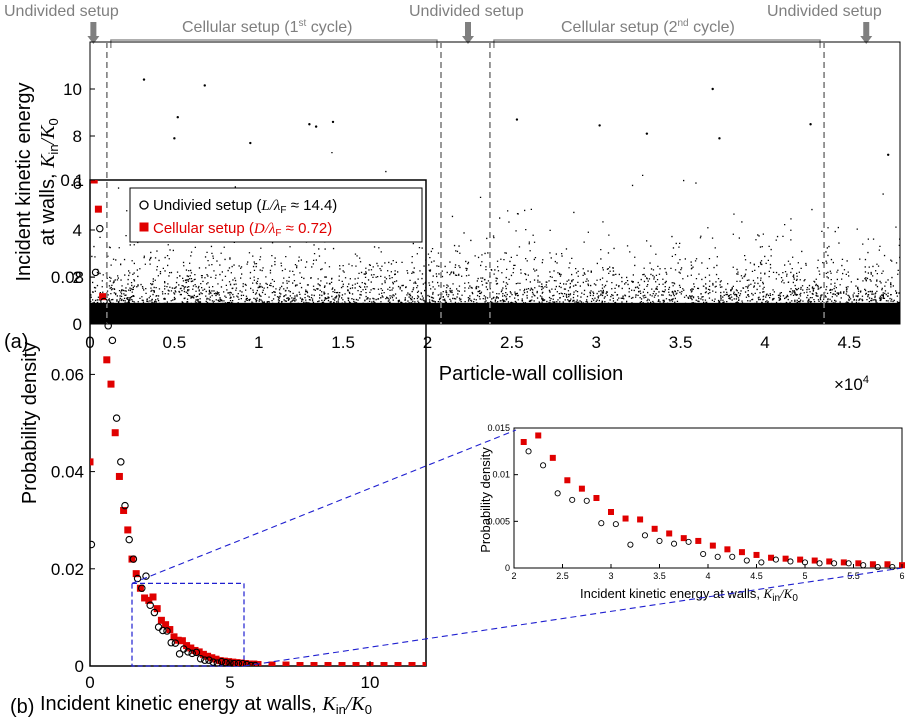 This screenshot has width=907, height=727. I want to click on ytick-label: 0, so click(77, 324).